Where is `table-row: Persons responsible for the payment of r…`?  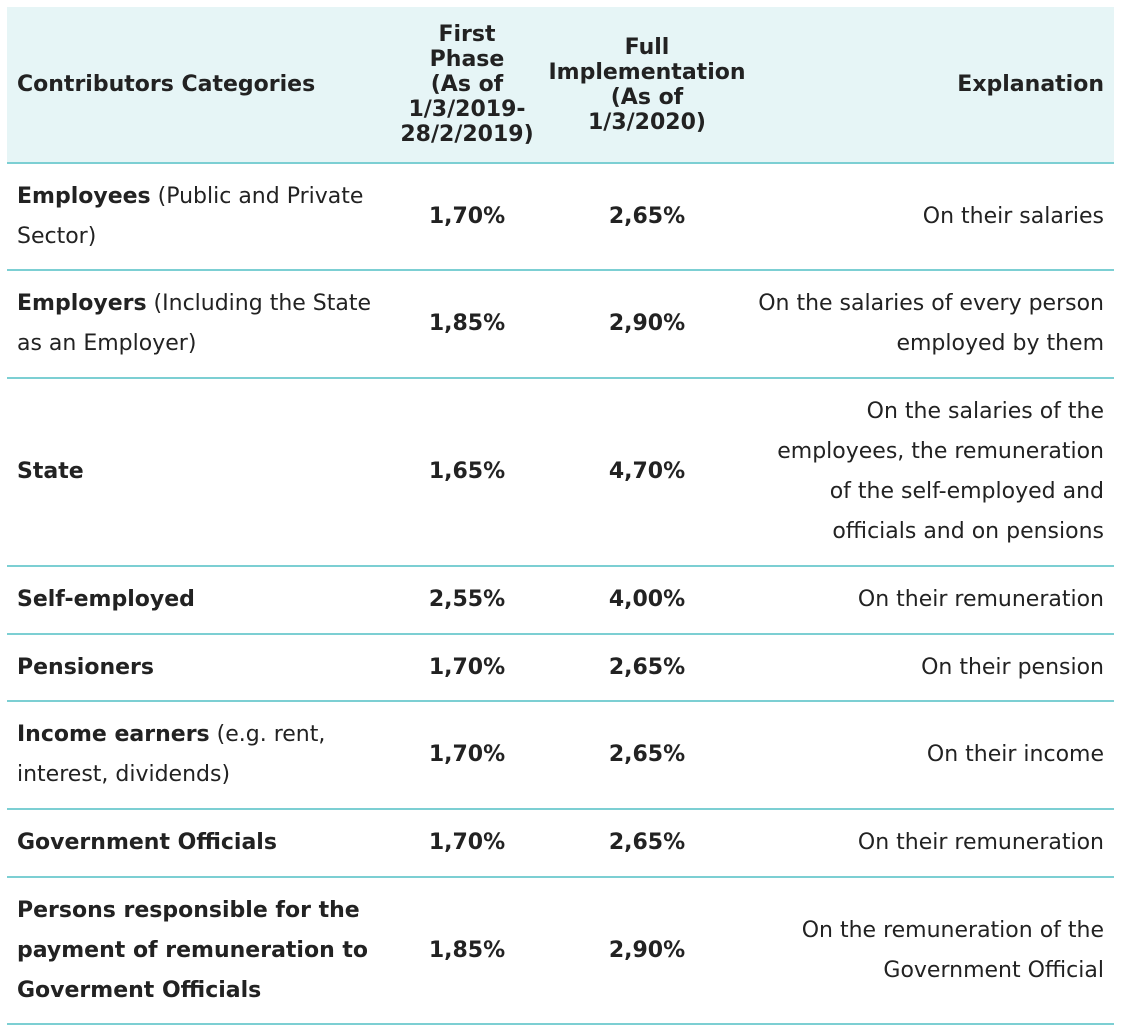
table-row: Persons responsible for the payment of r… is located at coordinates (560, 951).